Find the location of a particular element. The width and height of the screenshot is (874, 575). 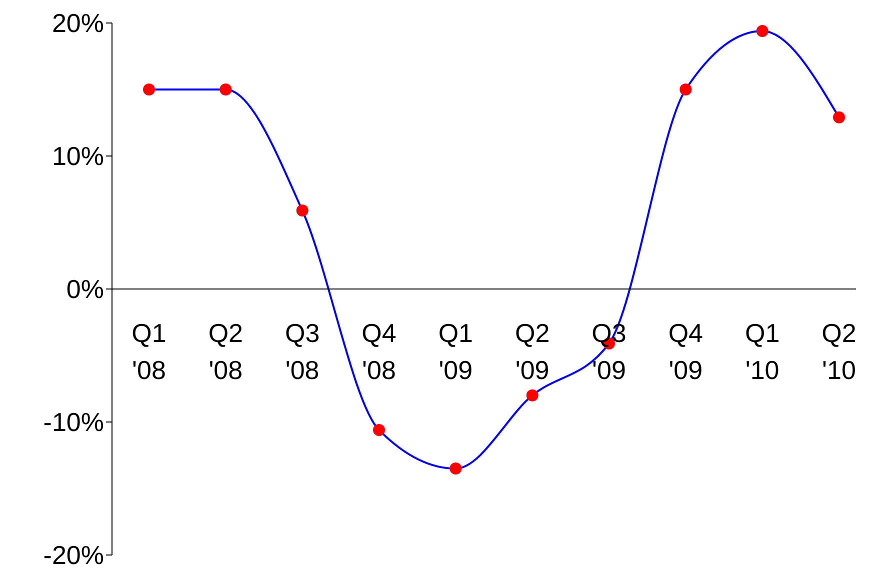

x-tick-label: Q3 '08 is located at coordinates (302, 351).